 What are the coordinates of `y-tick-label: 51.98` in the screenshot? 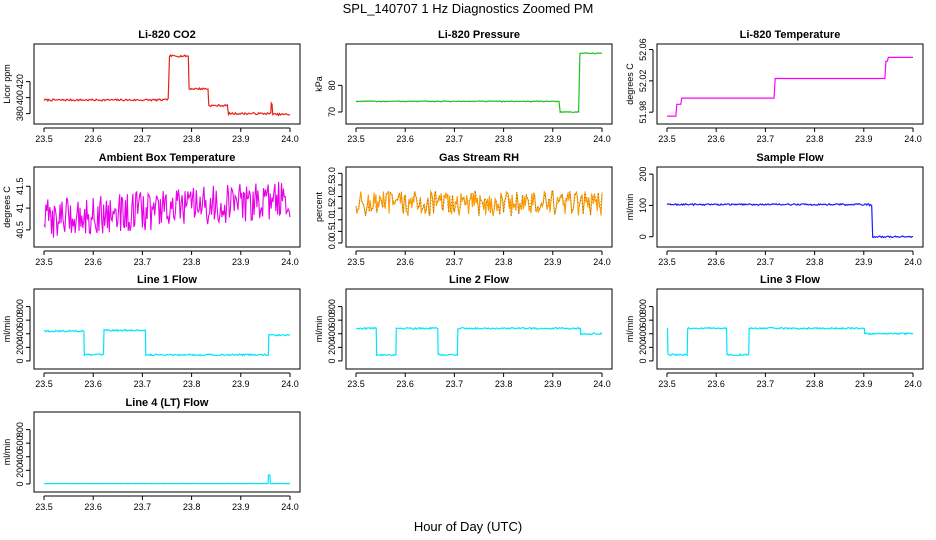 It's located at (643, 112).